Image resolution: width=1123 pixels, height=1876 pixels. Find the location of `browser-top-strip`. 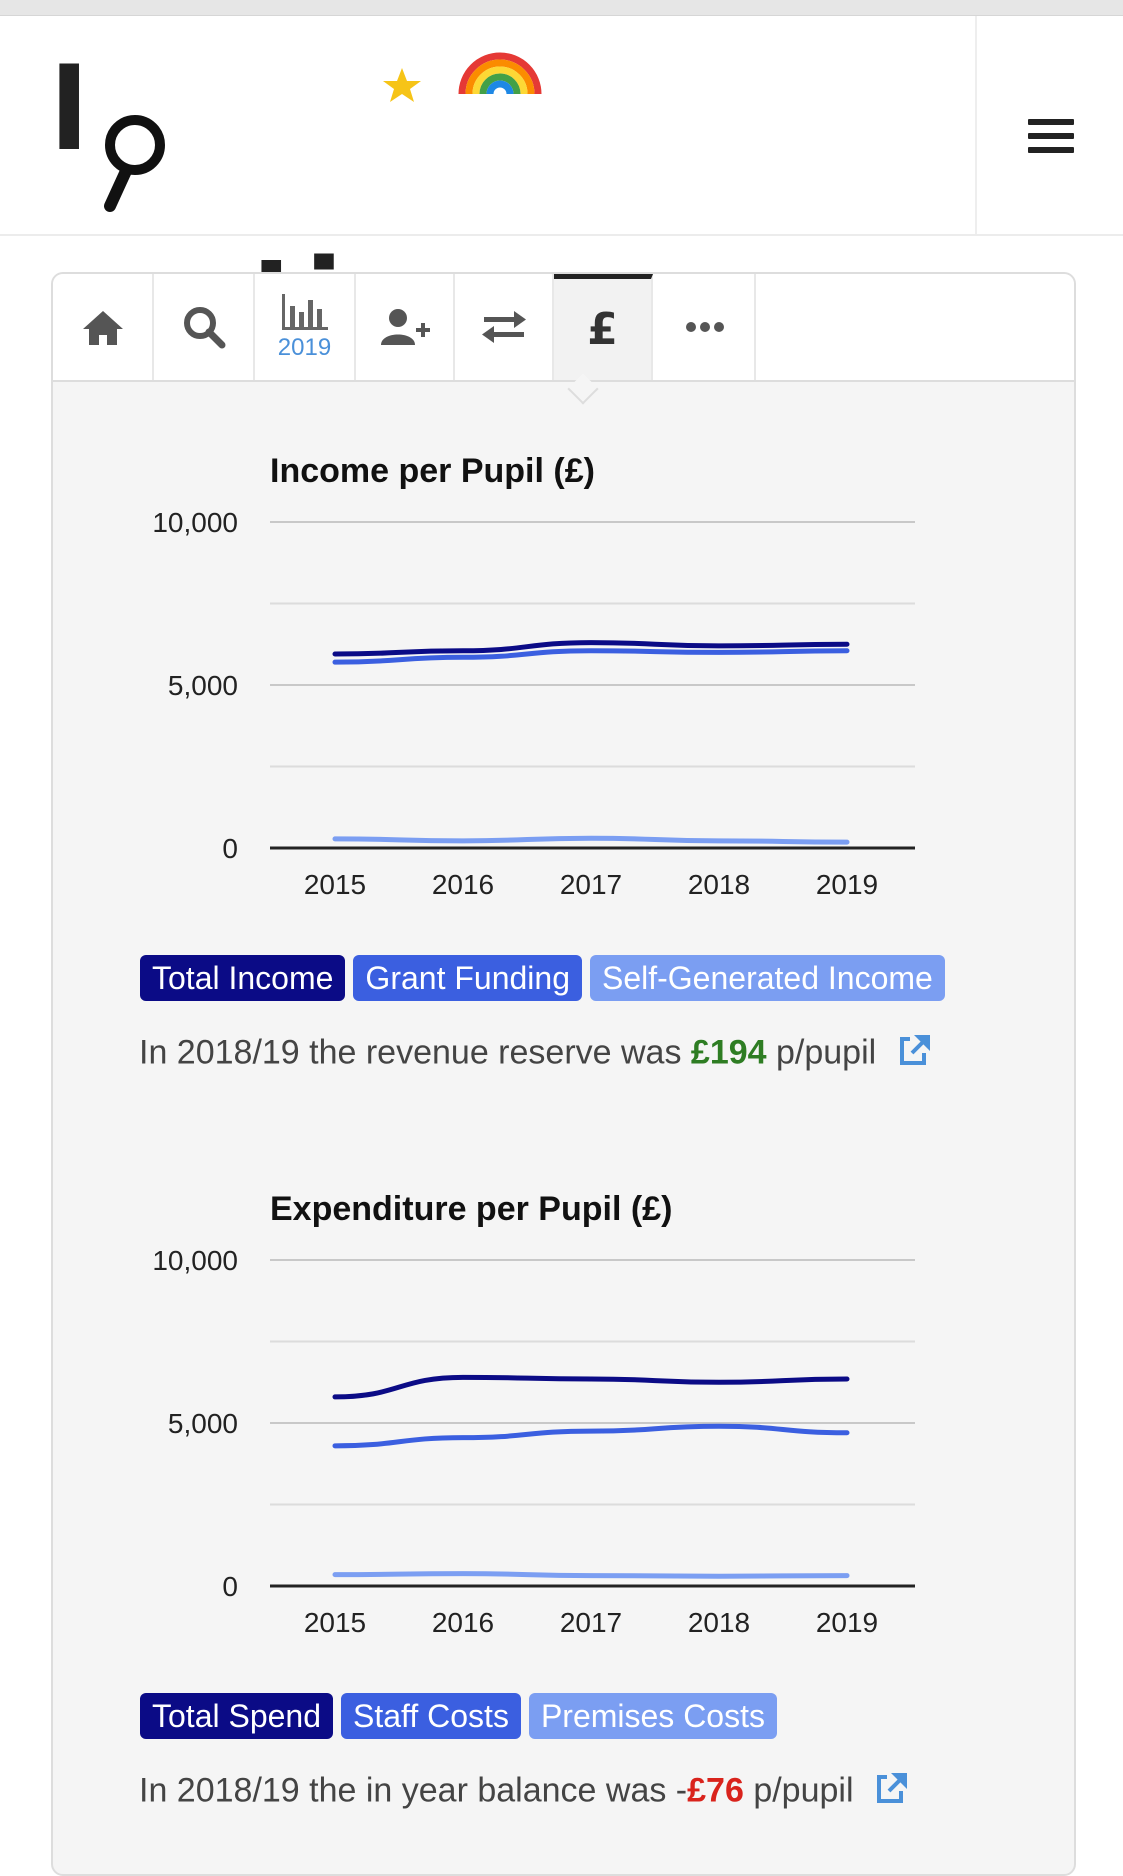

browser-top-strip is located at coordinates (561, 8).